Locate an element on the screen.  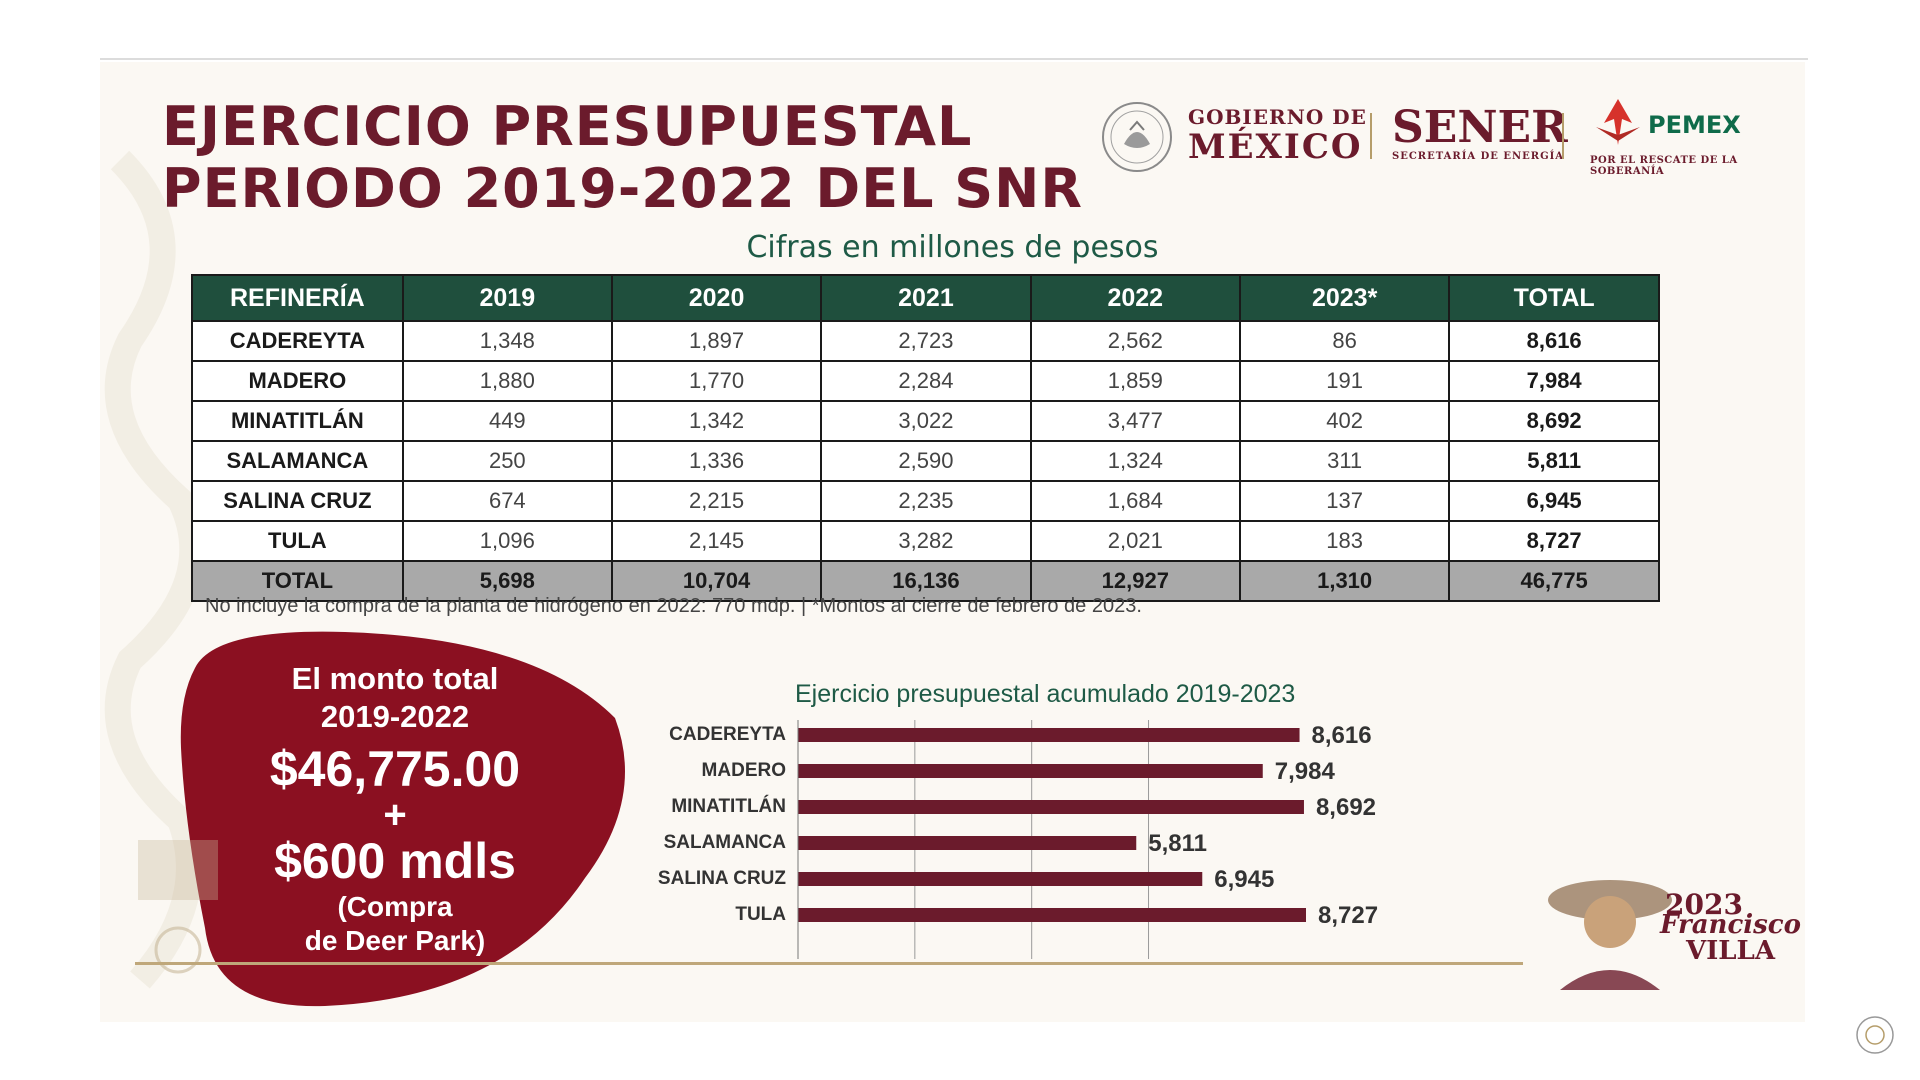
callout-plus: + is located at coordinates (395, 815).